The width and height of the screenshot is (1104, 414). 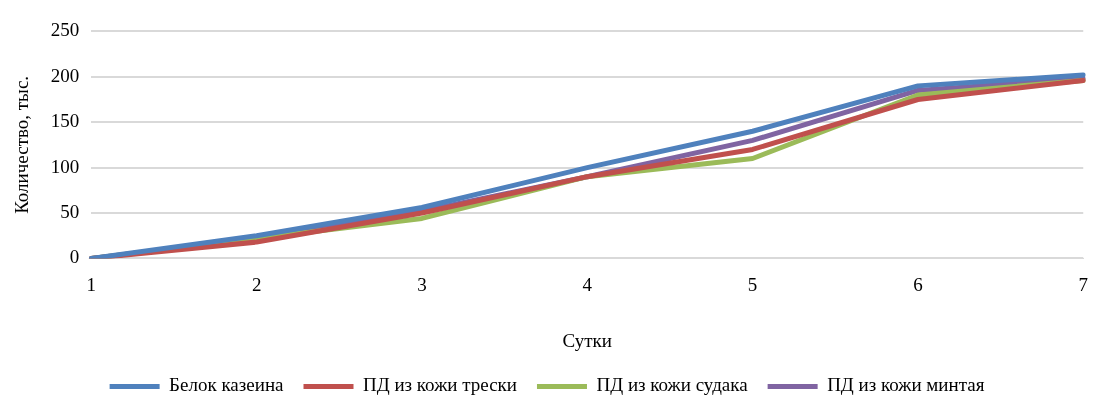 I want to click on x-tick-label: 6, so click(x=918, y=284).